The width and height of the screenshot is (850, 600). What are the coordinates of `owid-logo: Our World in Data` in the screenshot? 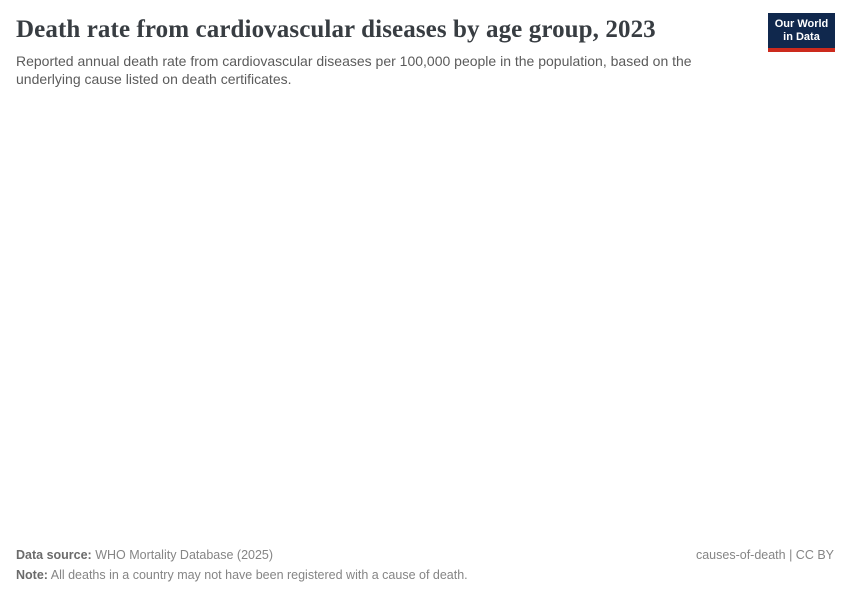 It's located at (801, 32).